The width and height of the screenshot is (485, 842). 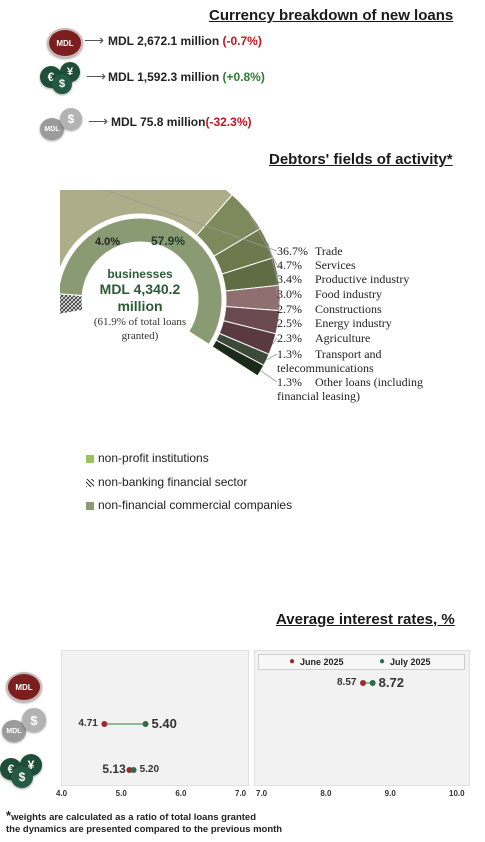 I want to click on sector-label-constructions: 2.7% Constructions, so click(x=329, y=309).